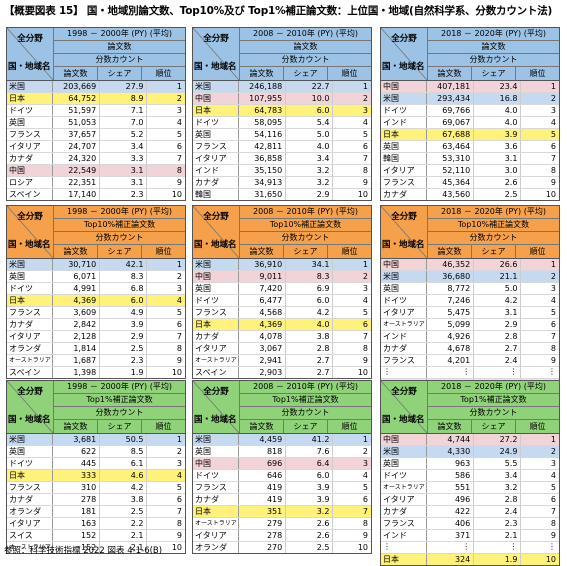 The width and height of the screenshot is (567, 566). Describe the element at coordinates (451, 360) in the screenshot. I see `paper-count: 4,201` at that location.